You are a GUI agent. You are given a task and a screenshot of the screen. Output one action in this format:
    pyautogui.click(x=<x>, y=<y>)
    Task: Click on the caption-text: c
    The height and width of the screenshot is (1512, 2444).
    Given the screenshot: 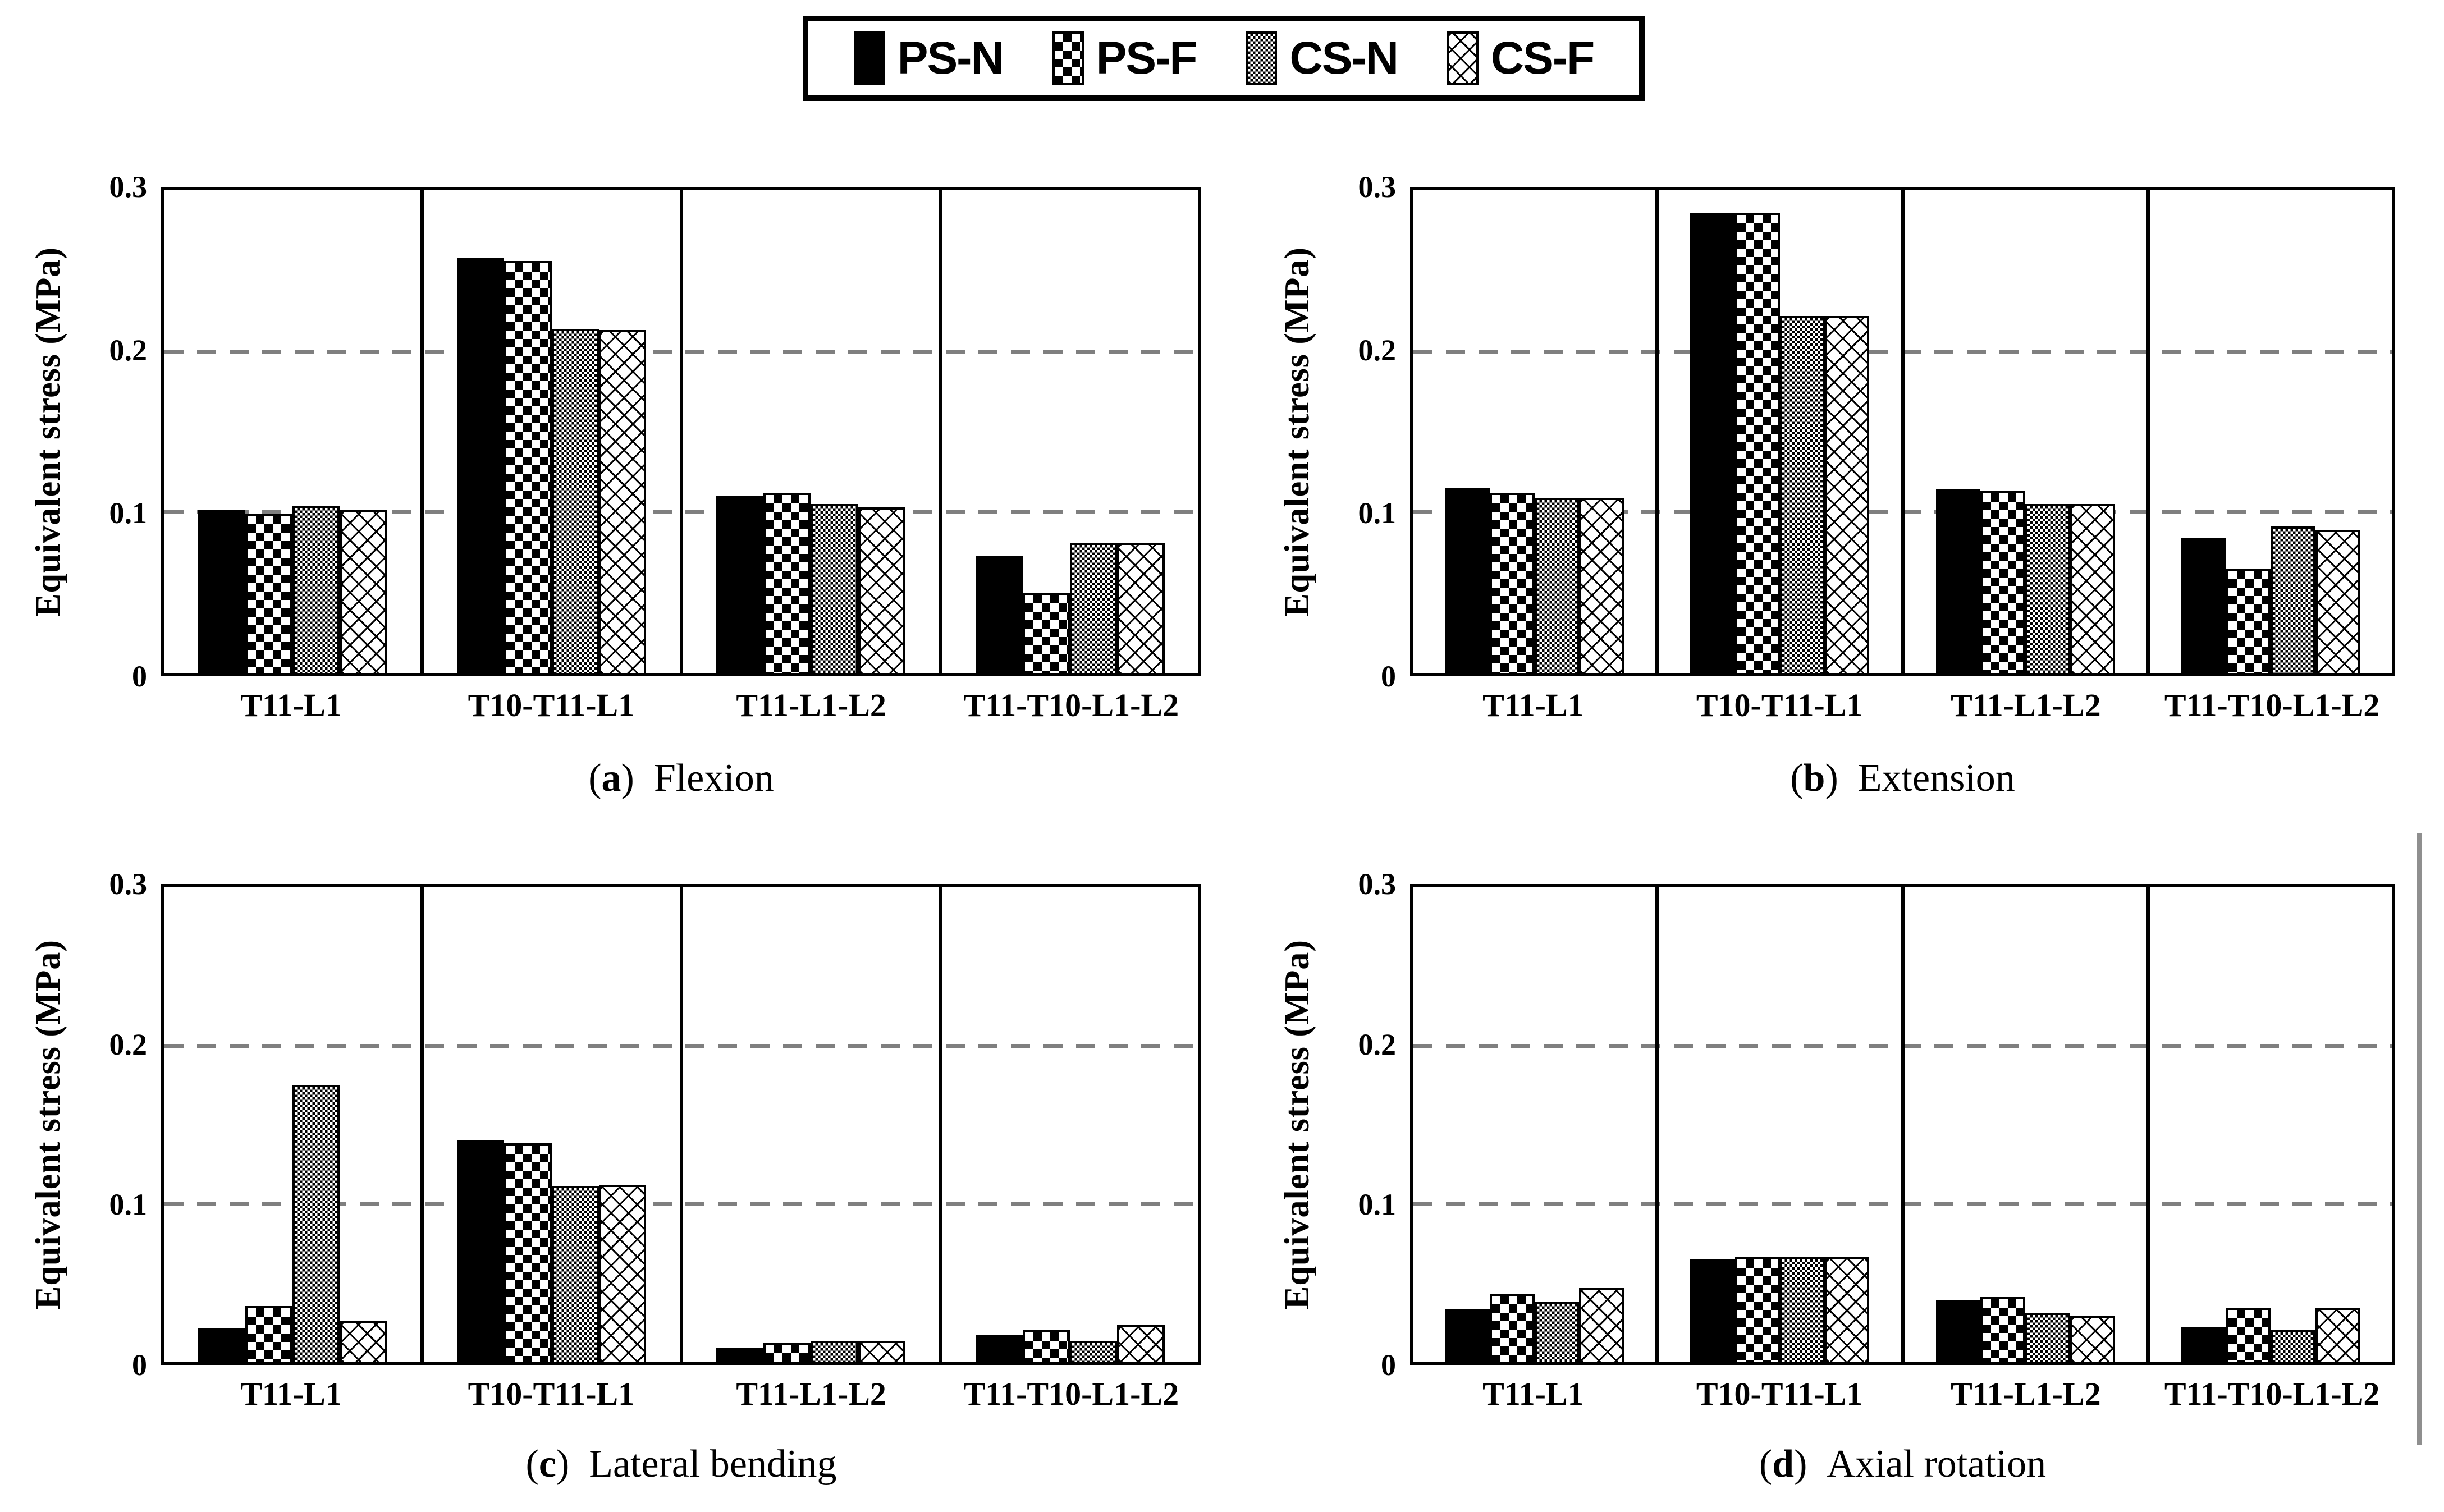 What is the action you would take?
    pyautogui.click(x=547, y=1464)
    